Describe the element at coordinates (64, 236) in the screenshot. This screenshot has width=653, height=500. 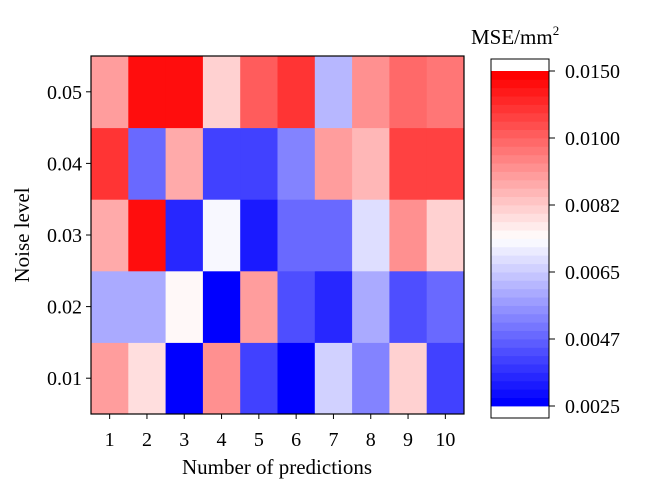
I see `y-tick-label: 0.03` at that location.